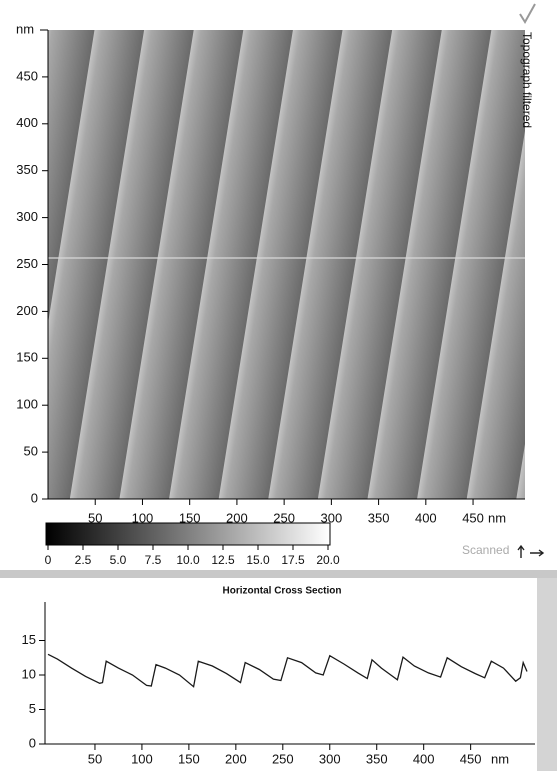  I want to click on y-tick-label: 450, so click(27, 75).